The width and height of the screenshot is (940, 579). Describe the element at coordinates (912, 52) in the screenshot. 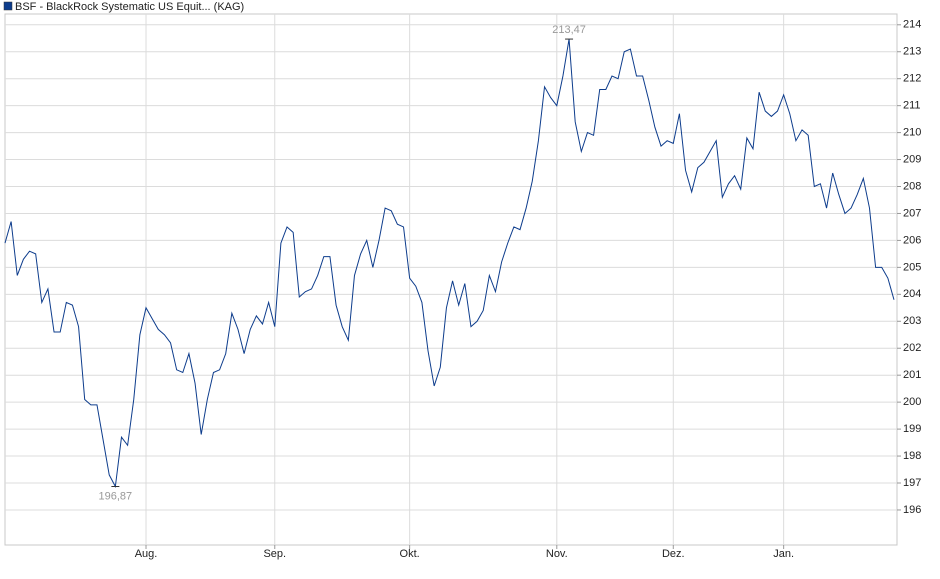

I see `y-tick-label: 213` at that location.